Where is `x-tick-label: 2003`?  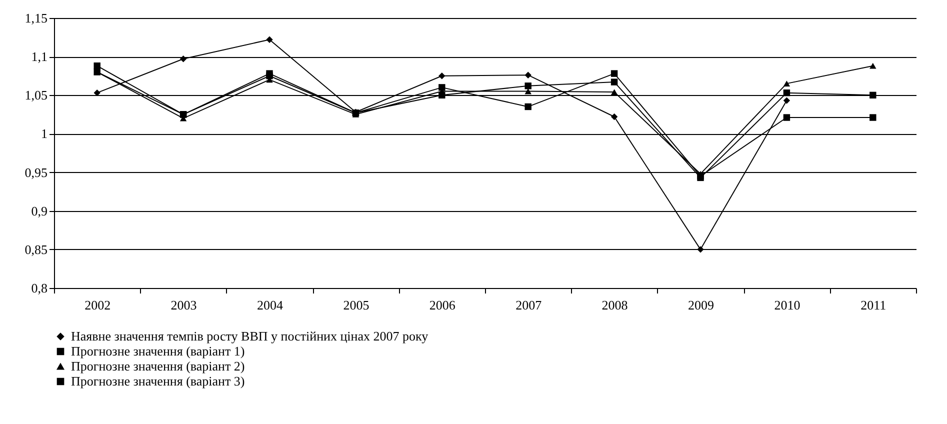 x-tick-label: 2003 is located at coordinates (183, 305).